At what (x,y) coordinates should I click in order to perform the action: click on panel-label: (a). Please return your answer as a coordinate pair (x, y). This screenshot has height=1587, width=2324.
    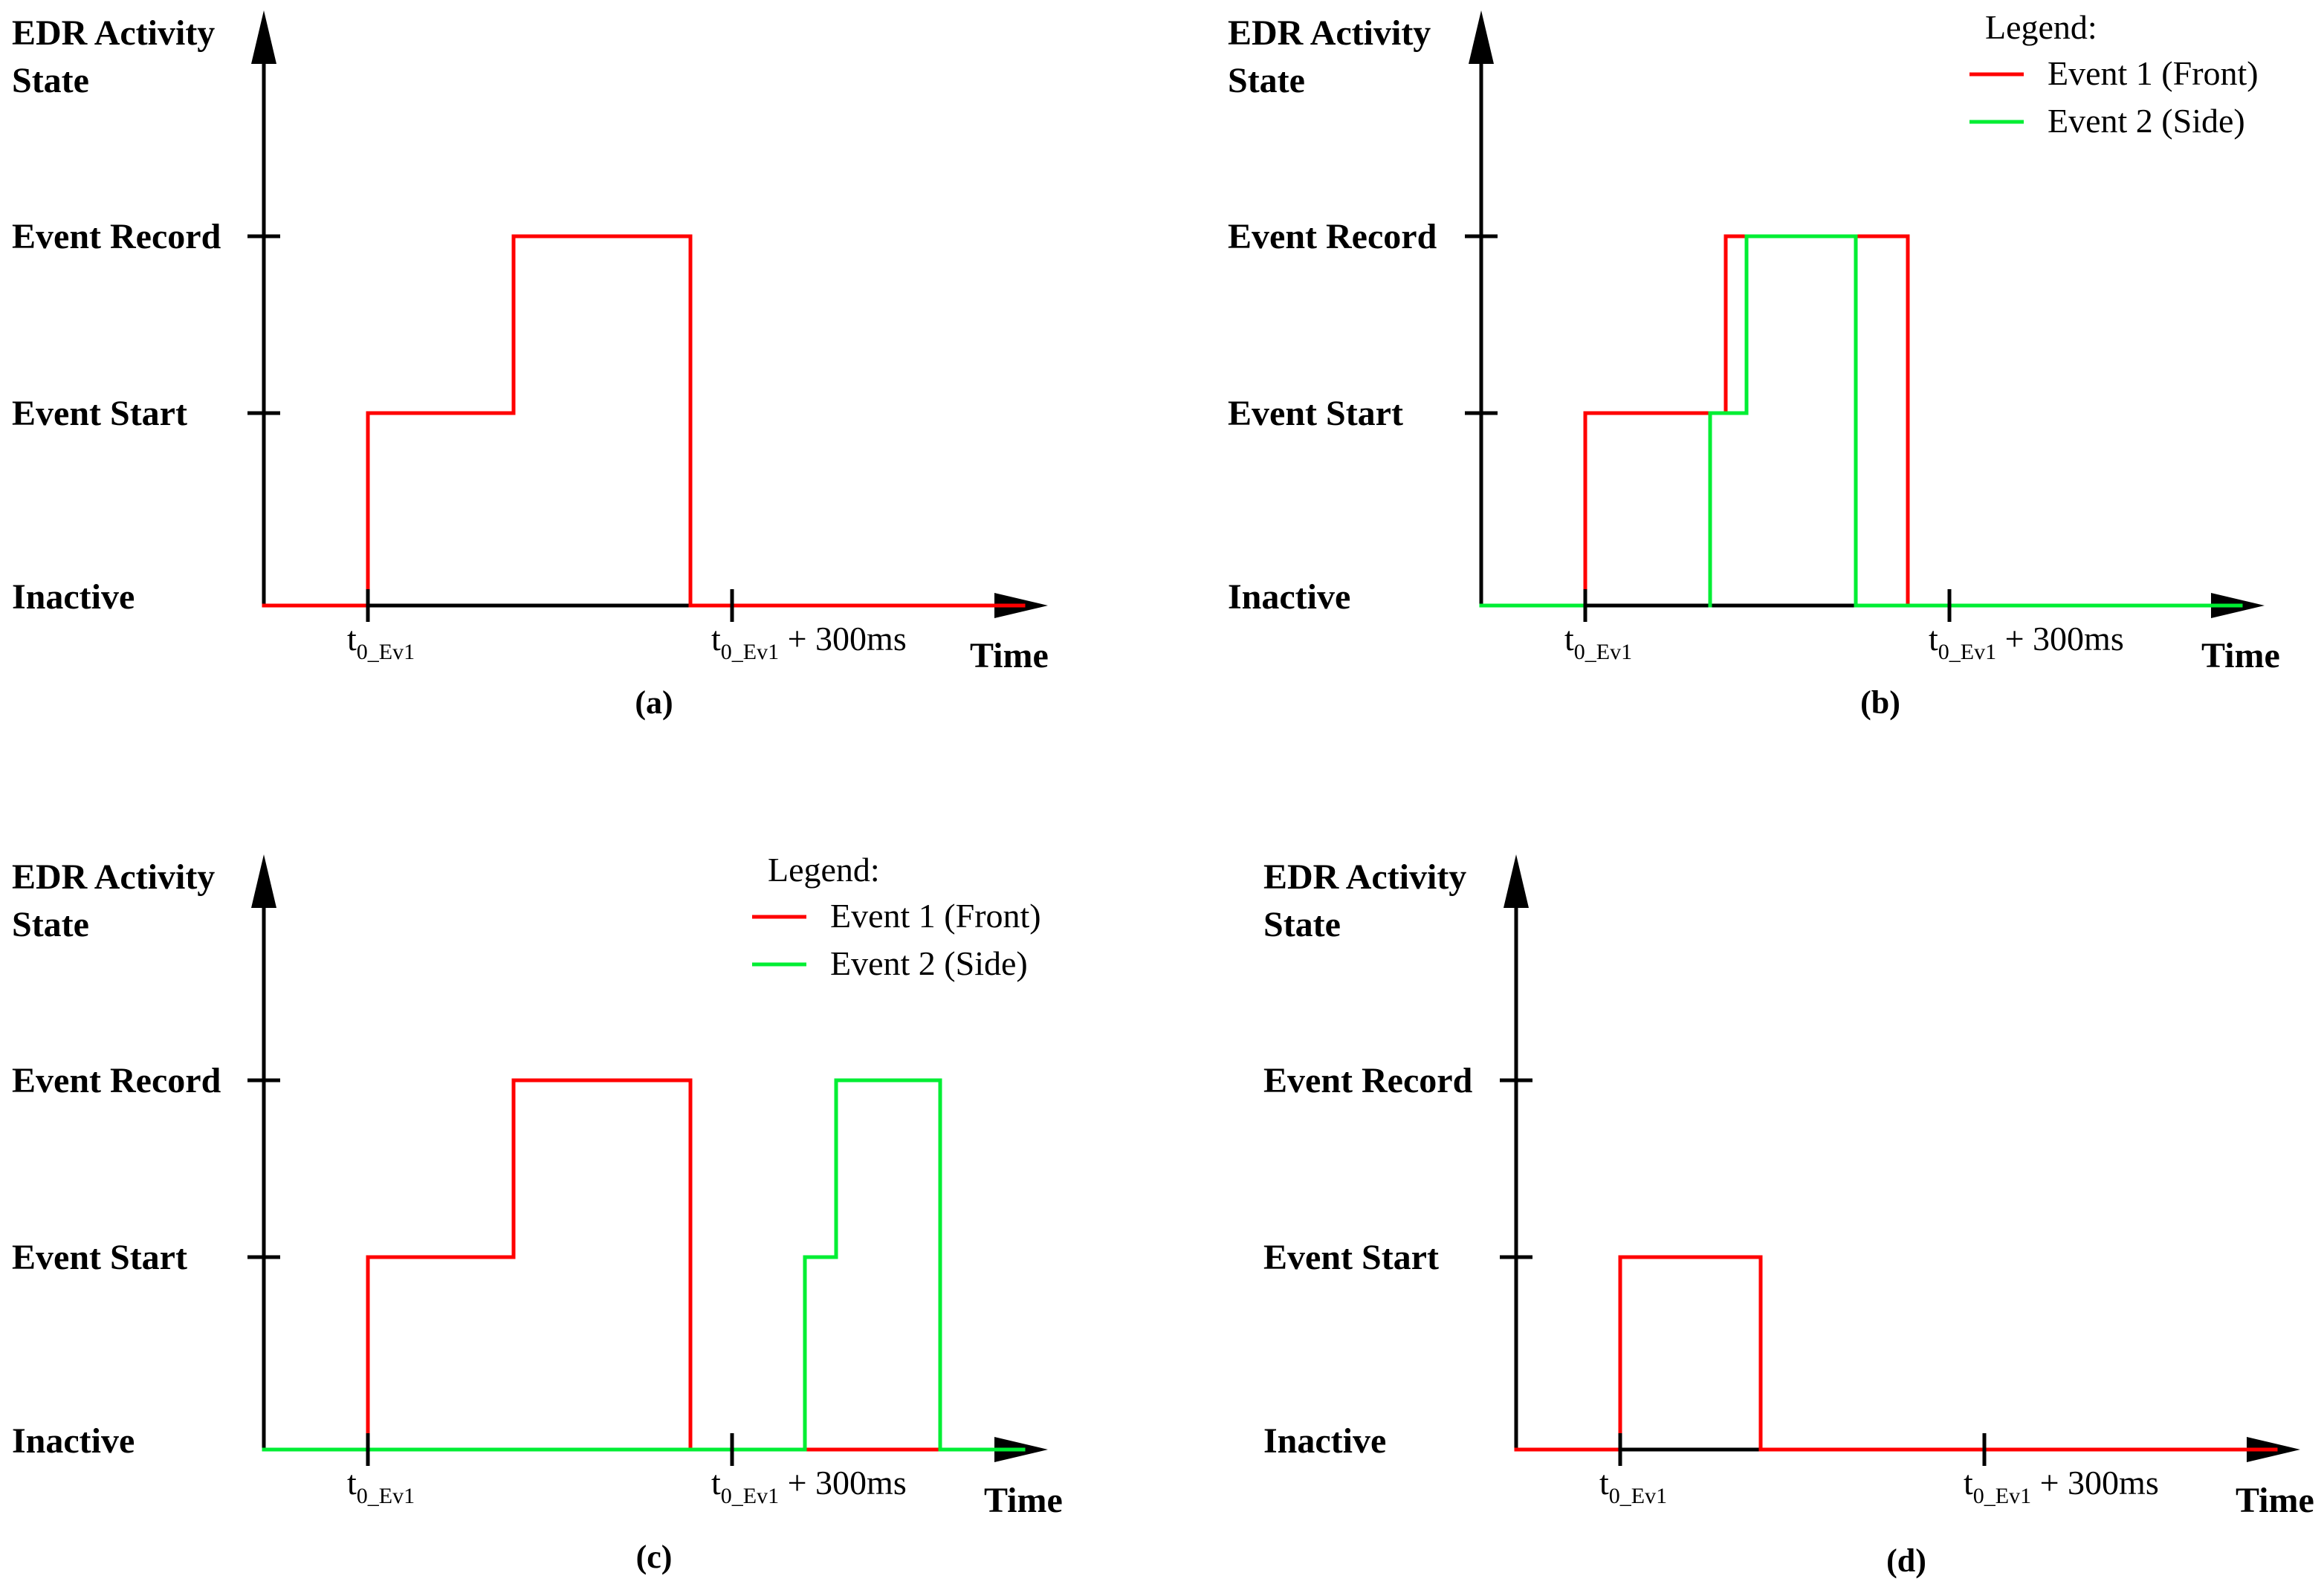
    Looking at the image, I should click on (654, 702).